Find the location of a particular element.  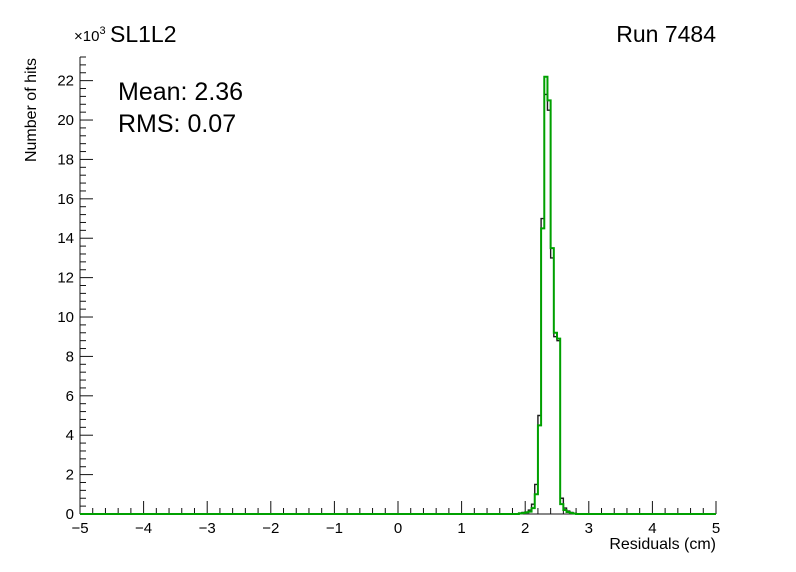

y-tick-label: 20 is located at coordinates (65, 120).